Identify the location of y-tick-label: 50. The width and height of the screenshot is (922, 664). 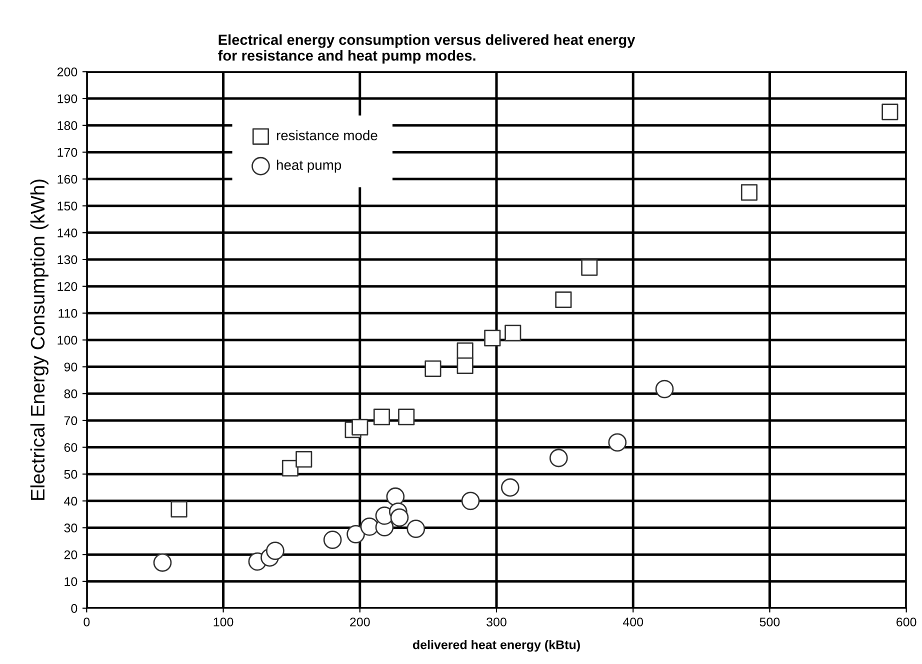
(71, 474).